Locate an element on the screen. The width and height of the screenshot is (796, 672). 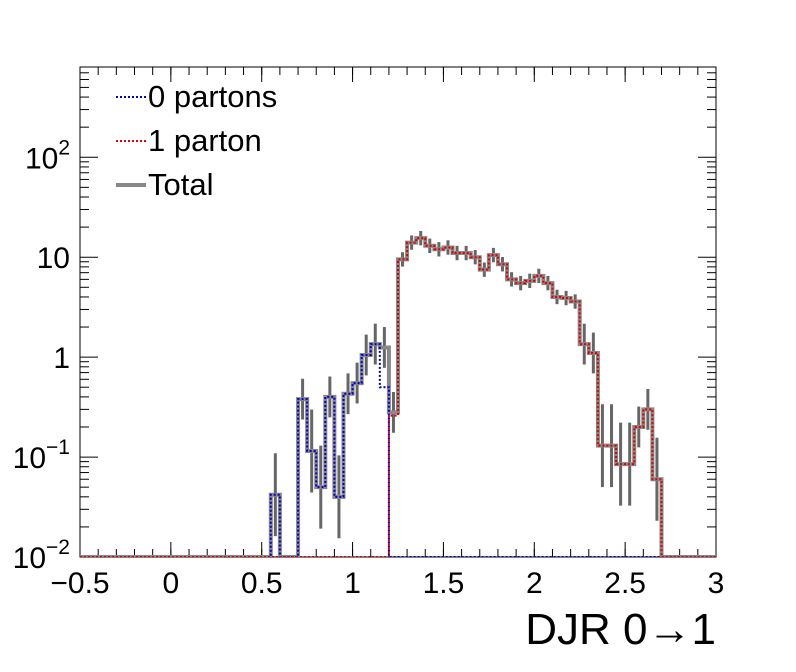
x-tick-label: −0.5 is located at coordinates (79, 583).